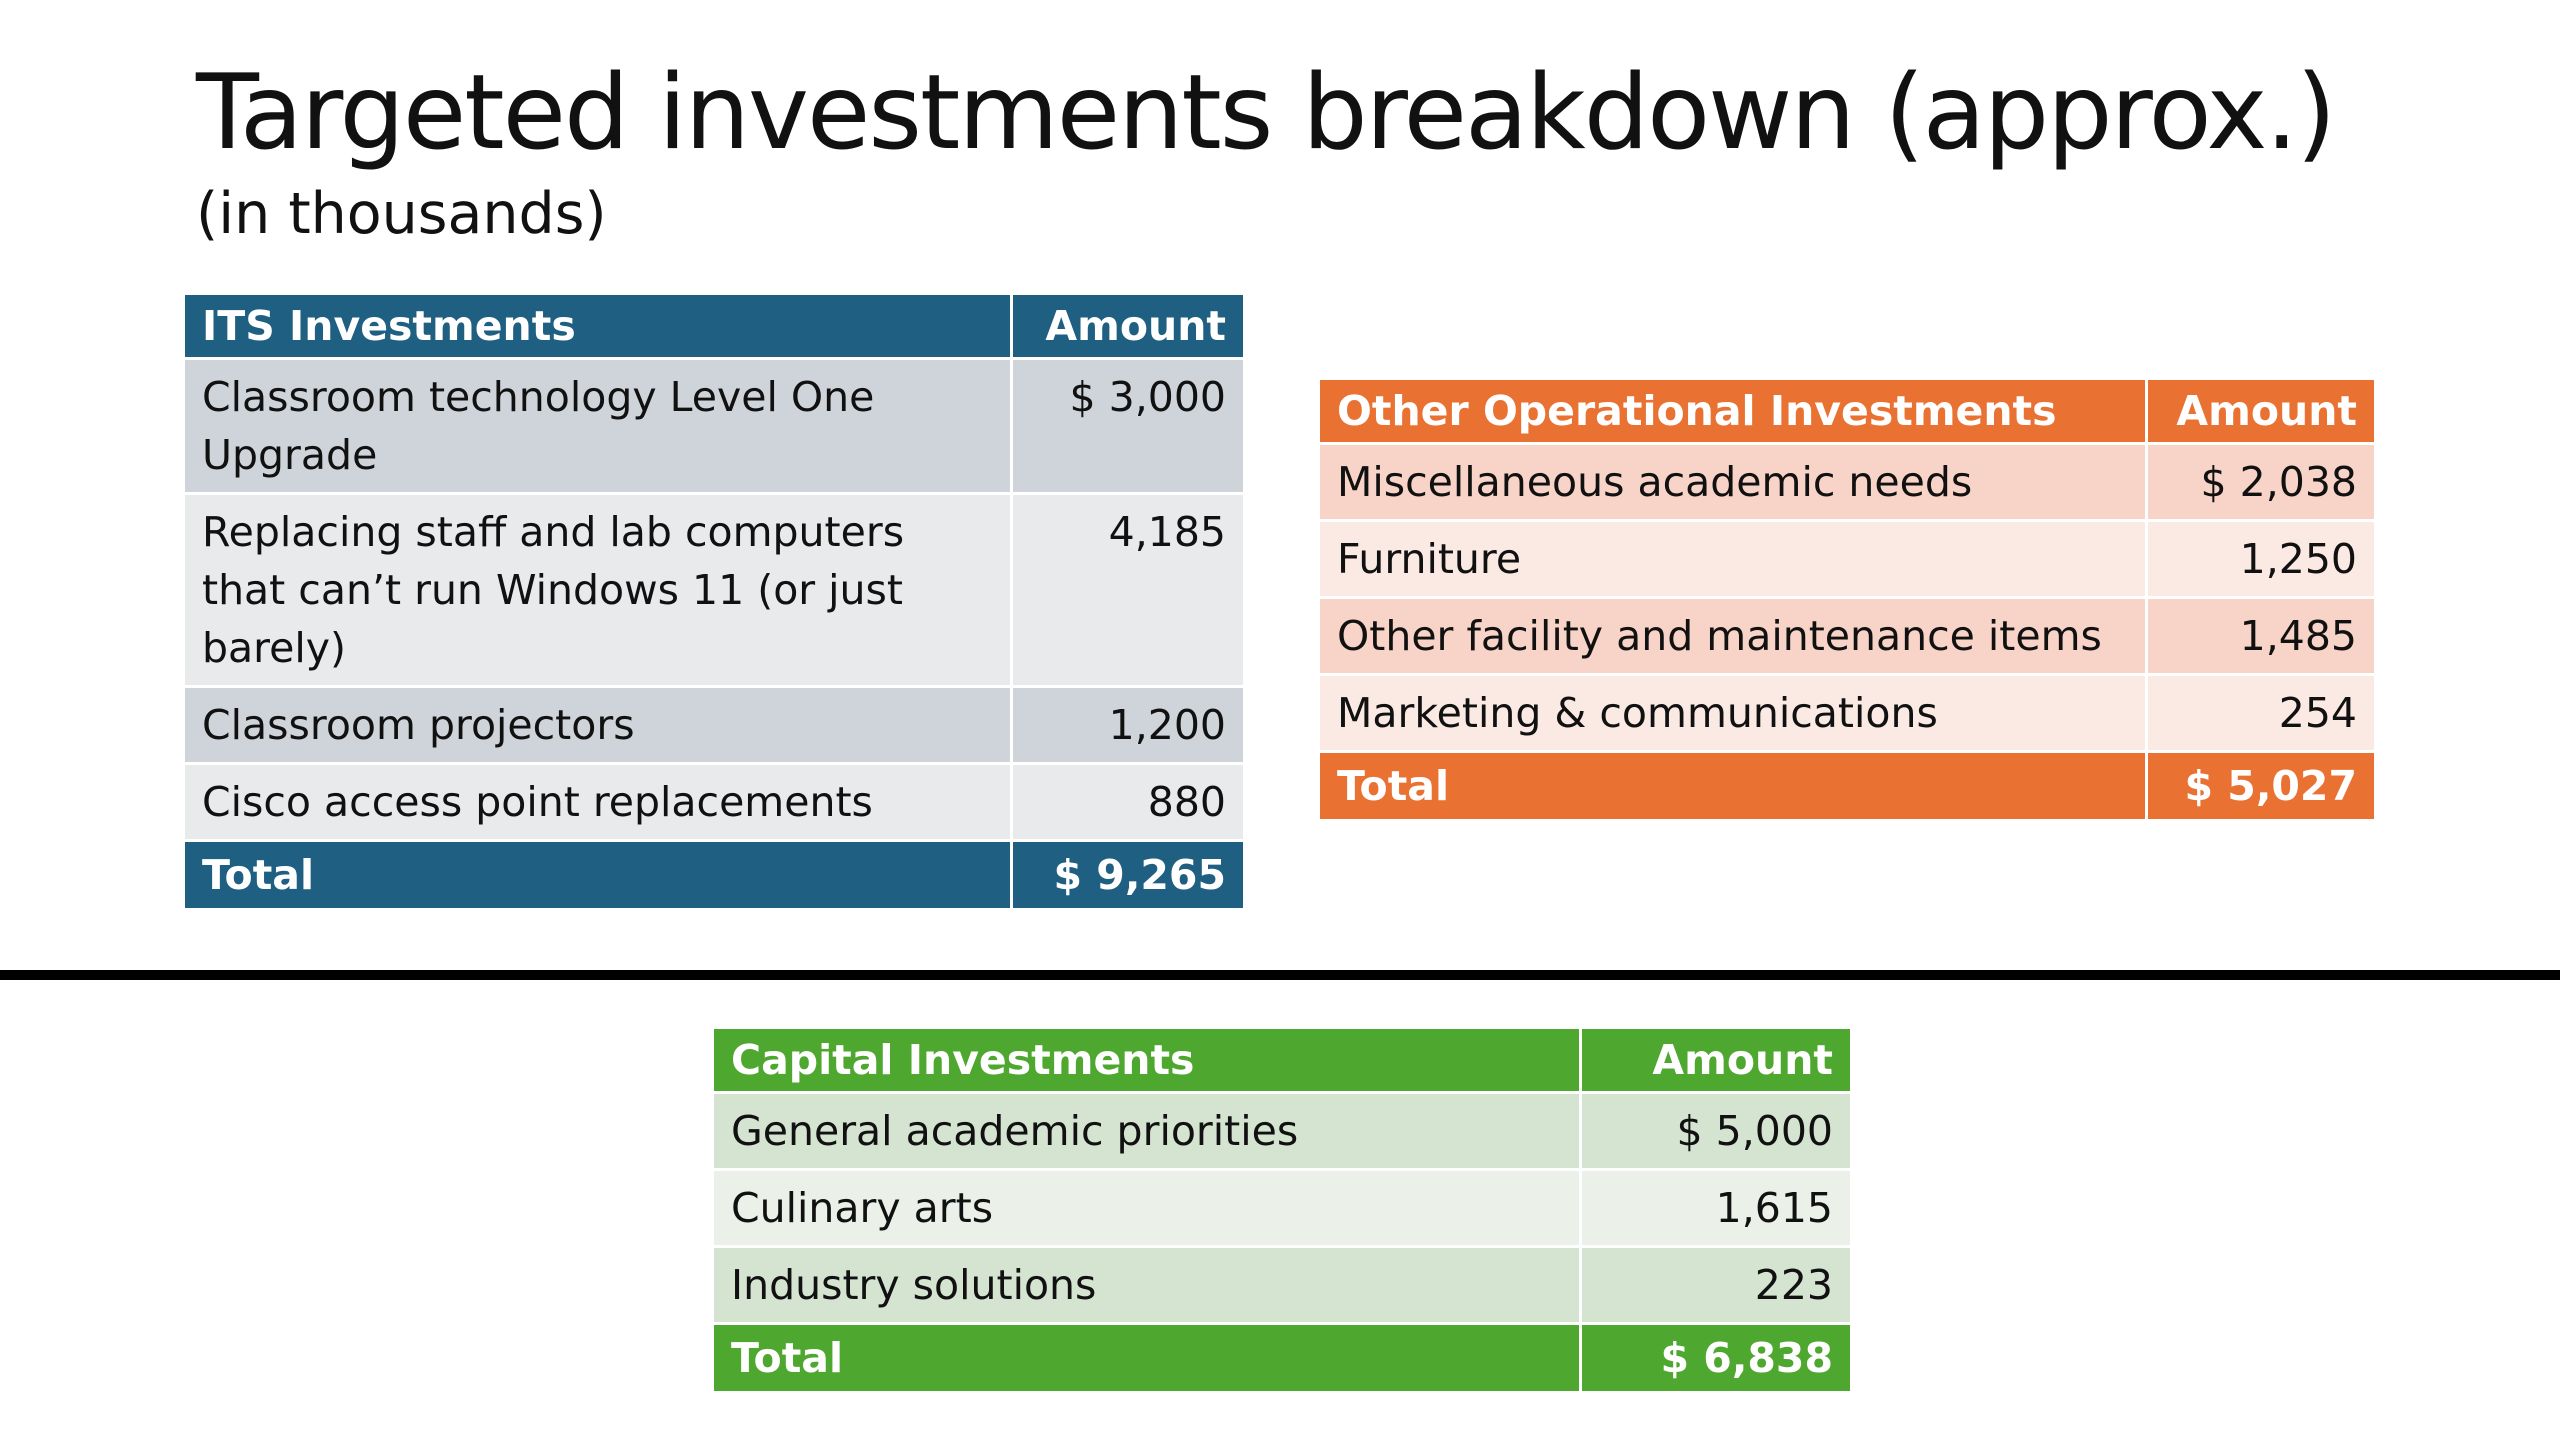 The image size is (2560, 1440). Describe the element at coordinates (597, 326) in the screenshot. I see `its-table-title: ITS Investments` at that location.